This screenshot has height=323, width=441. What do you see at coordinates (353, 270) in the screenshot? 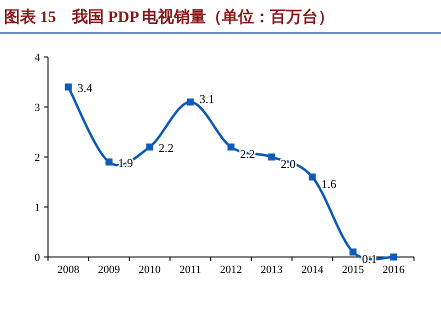
I see `x-tick-label: 2015` at bounding box center [353, 270].